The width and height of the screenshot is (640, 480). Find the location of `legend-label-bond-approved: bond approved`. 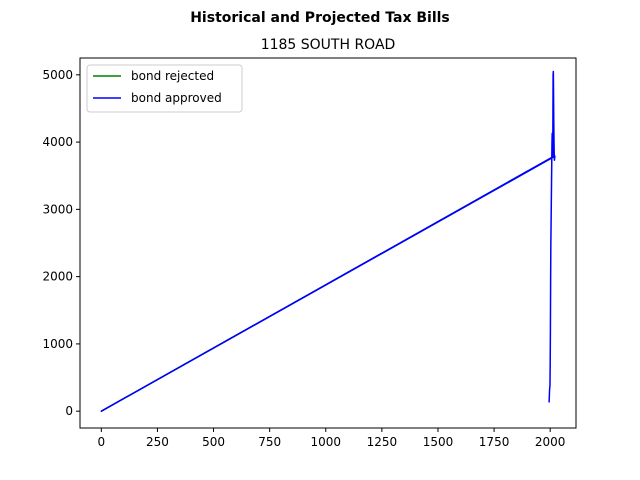

legend-label-bond-approved: bond approved is located at coordinates (176, 98).